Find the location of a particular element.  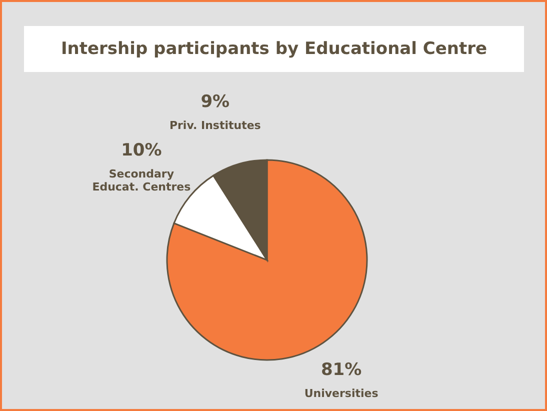

data-label: 9% is located at coordinates (215, 102).